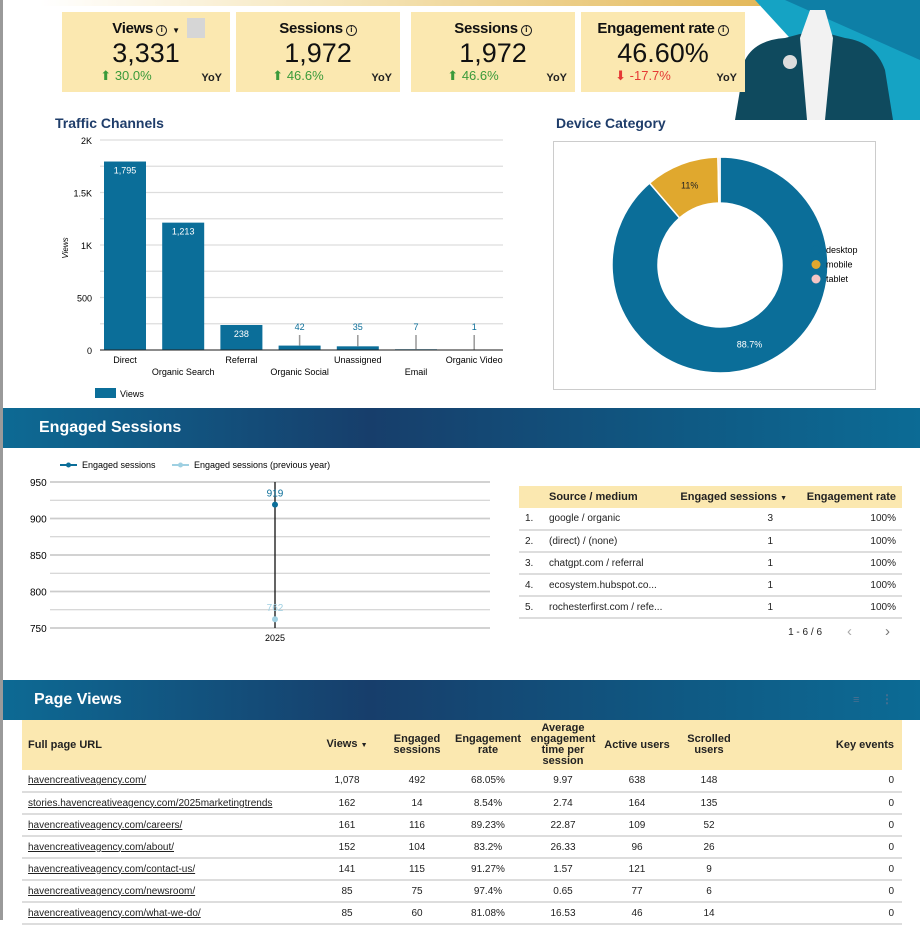 This screenshot has height=925, width=920. What do you see at coordinates (637, 745) in the screenshot?
I see `col-header: Active users` at bounding box center [637, 745].